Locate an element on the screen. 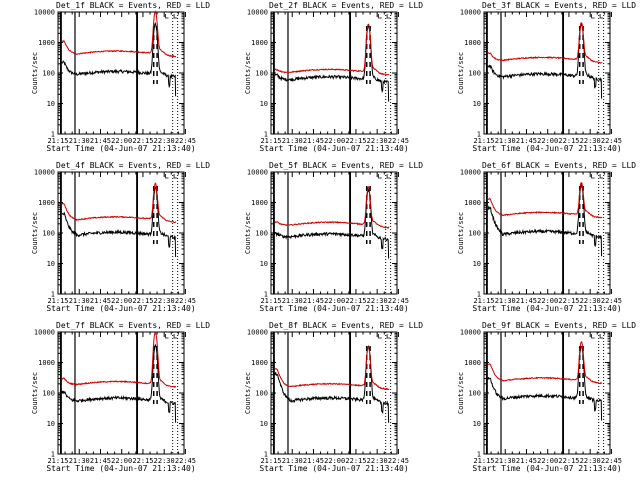 This screenshot has width=640, height=480. panel-title: Det_5f BLACK = Events, RED = LLD is located at coordinates (346, 165).